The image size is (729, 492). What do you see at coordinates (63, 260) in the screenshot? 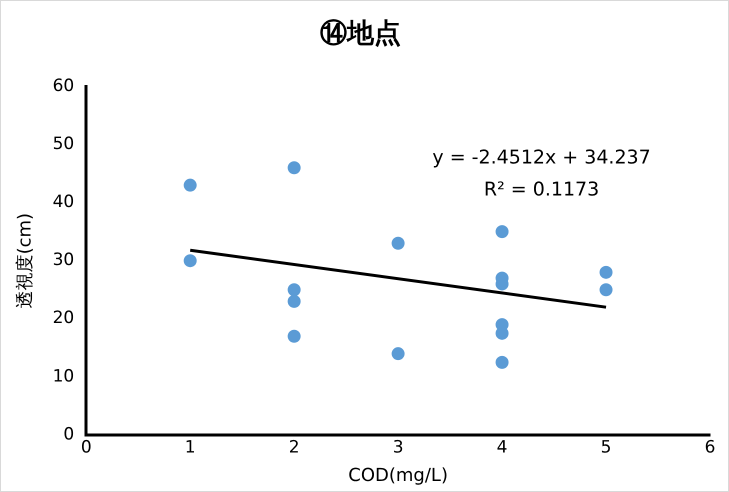
I see `y-tick-label: 30` at bounding box center [63, 260].